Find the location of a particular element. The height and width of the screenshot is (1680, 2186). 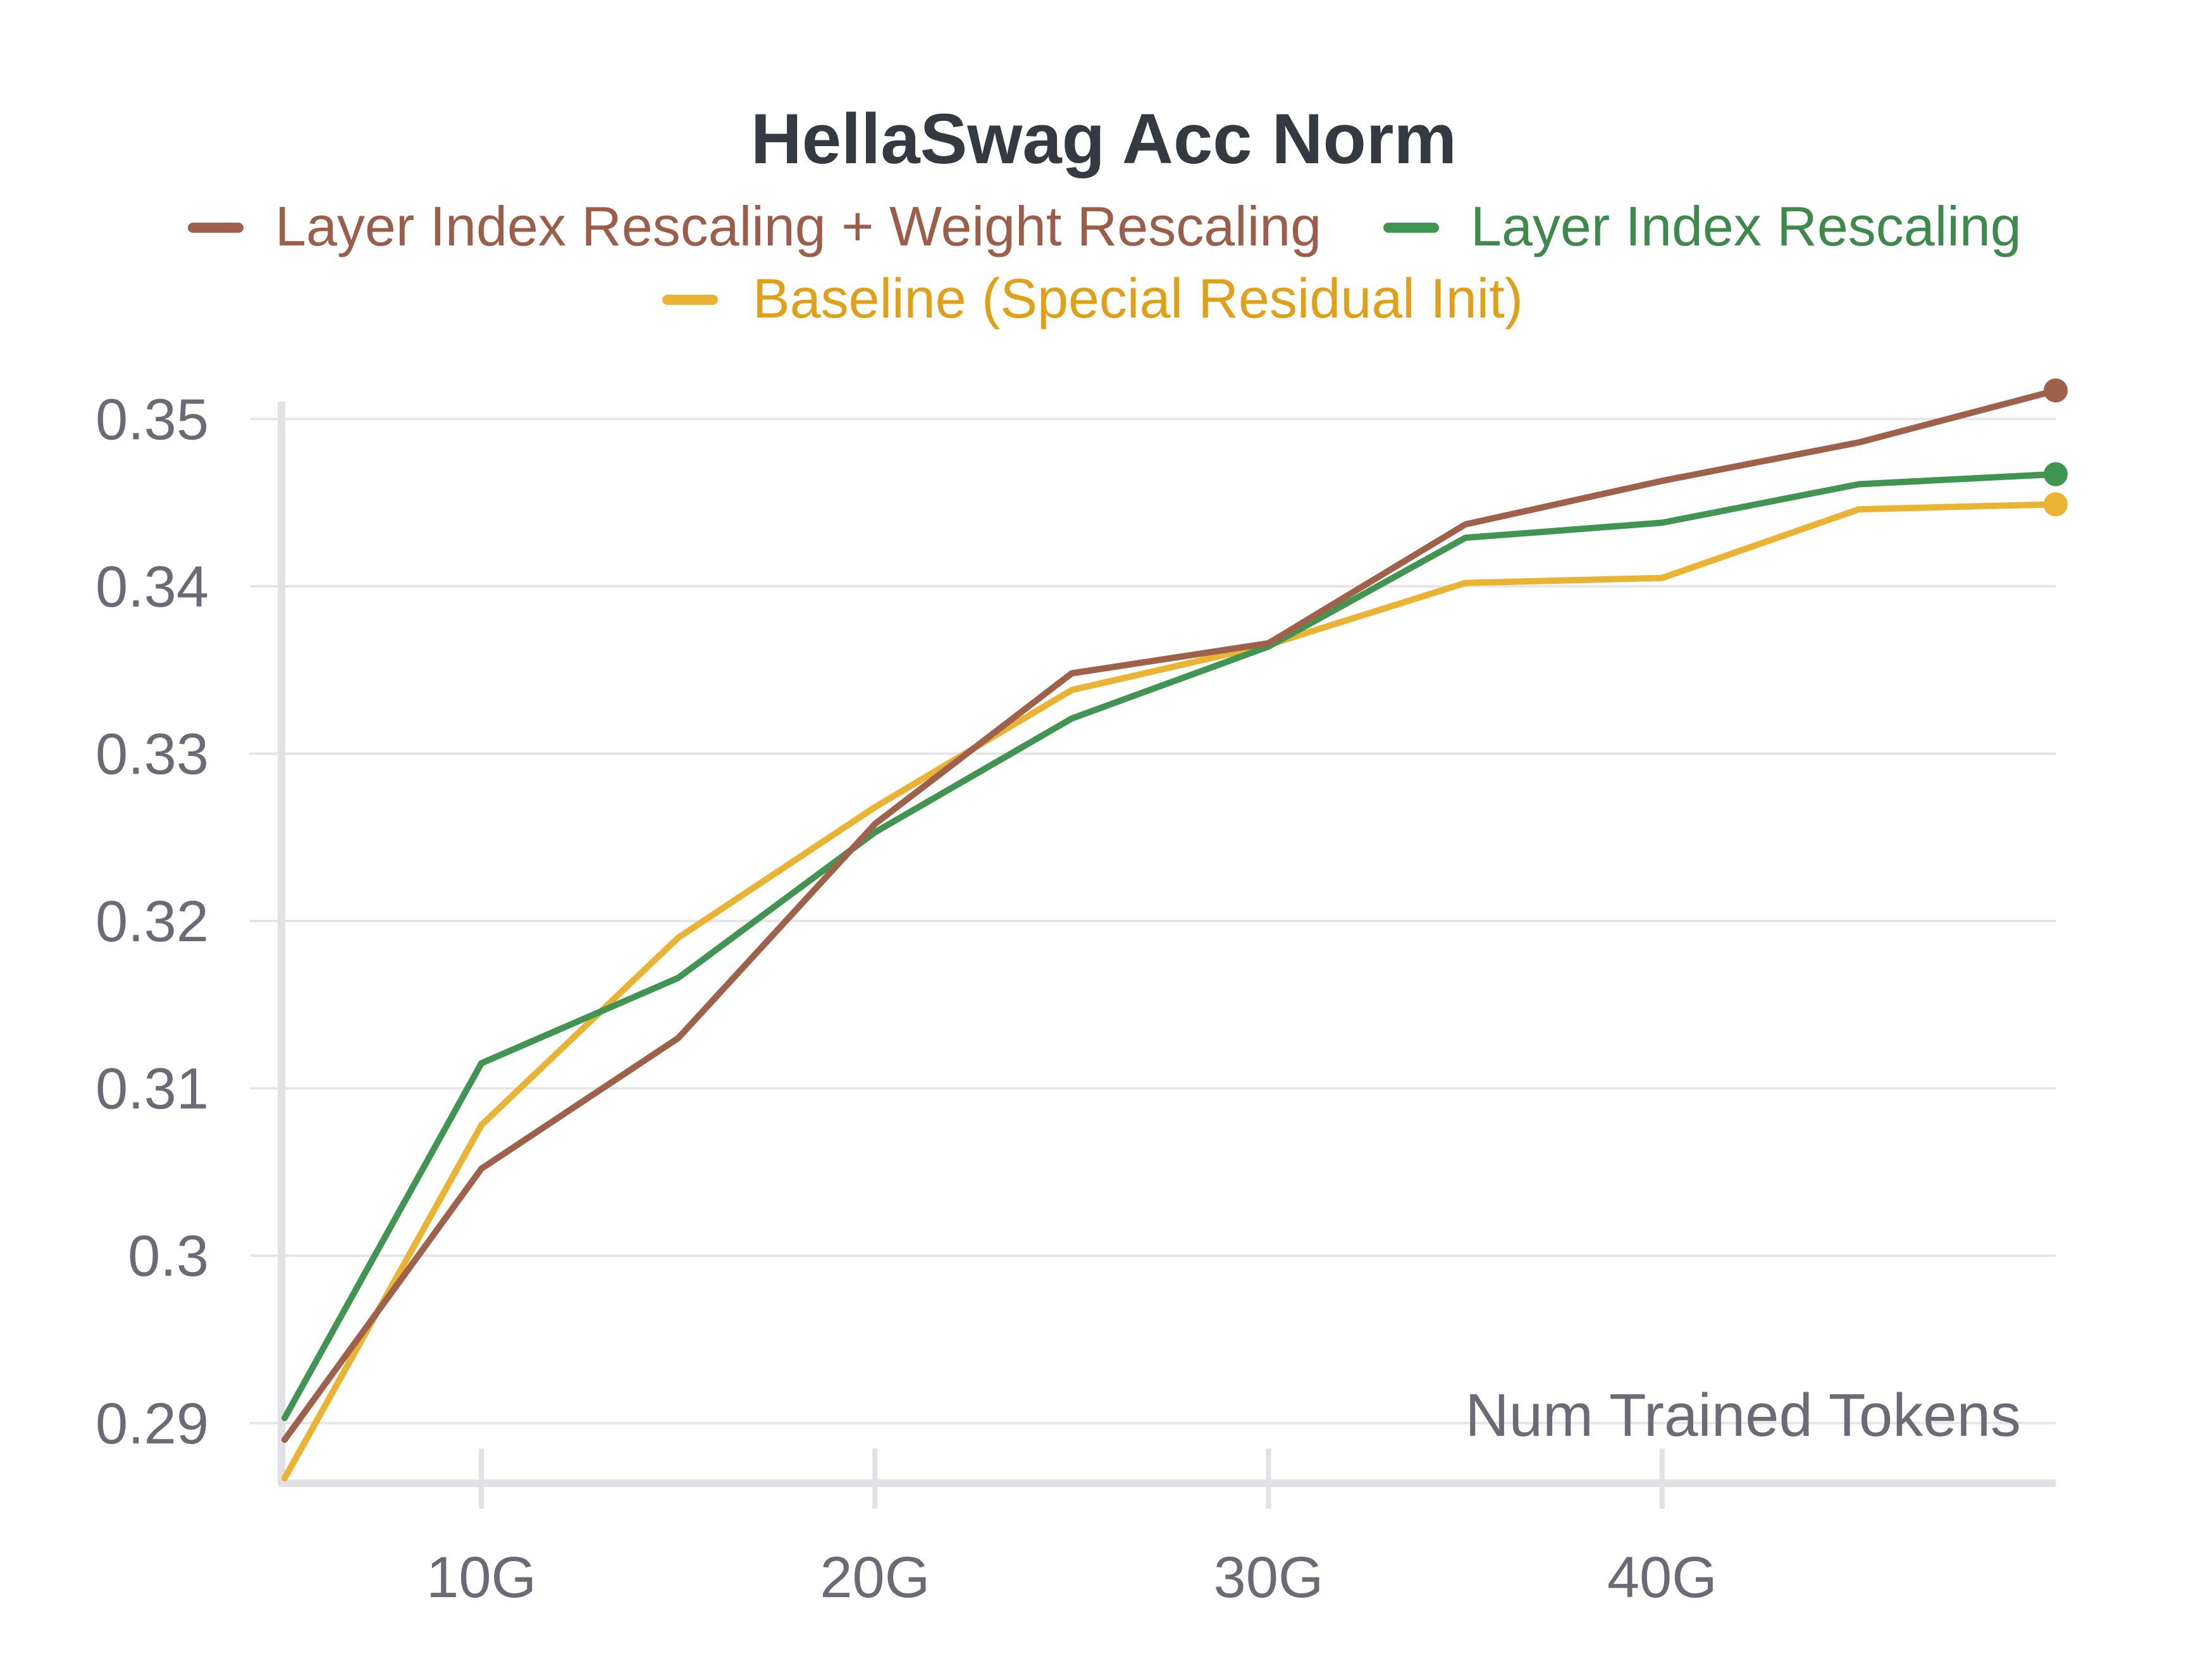

y-tick-label: 0.32 is located at coordinates (152, 921).